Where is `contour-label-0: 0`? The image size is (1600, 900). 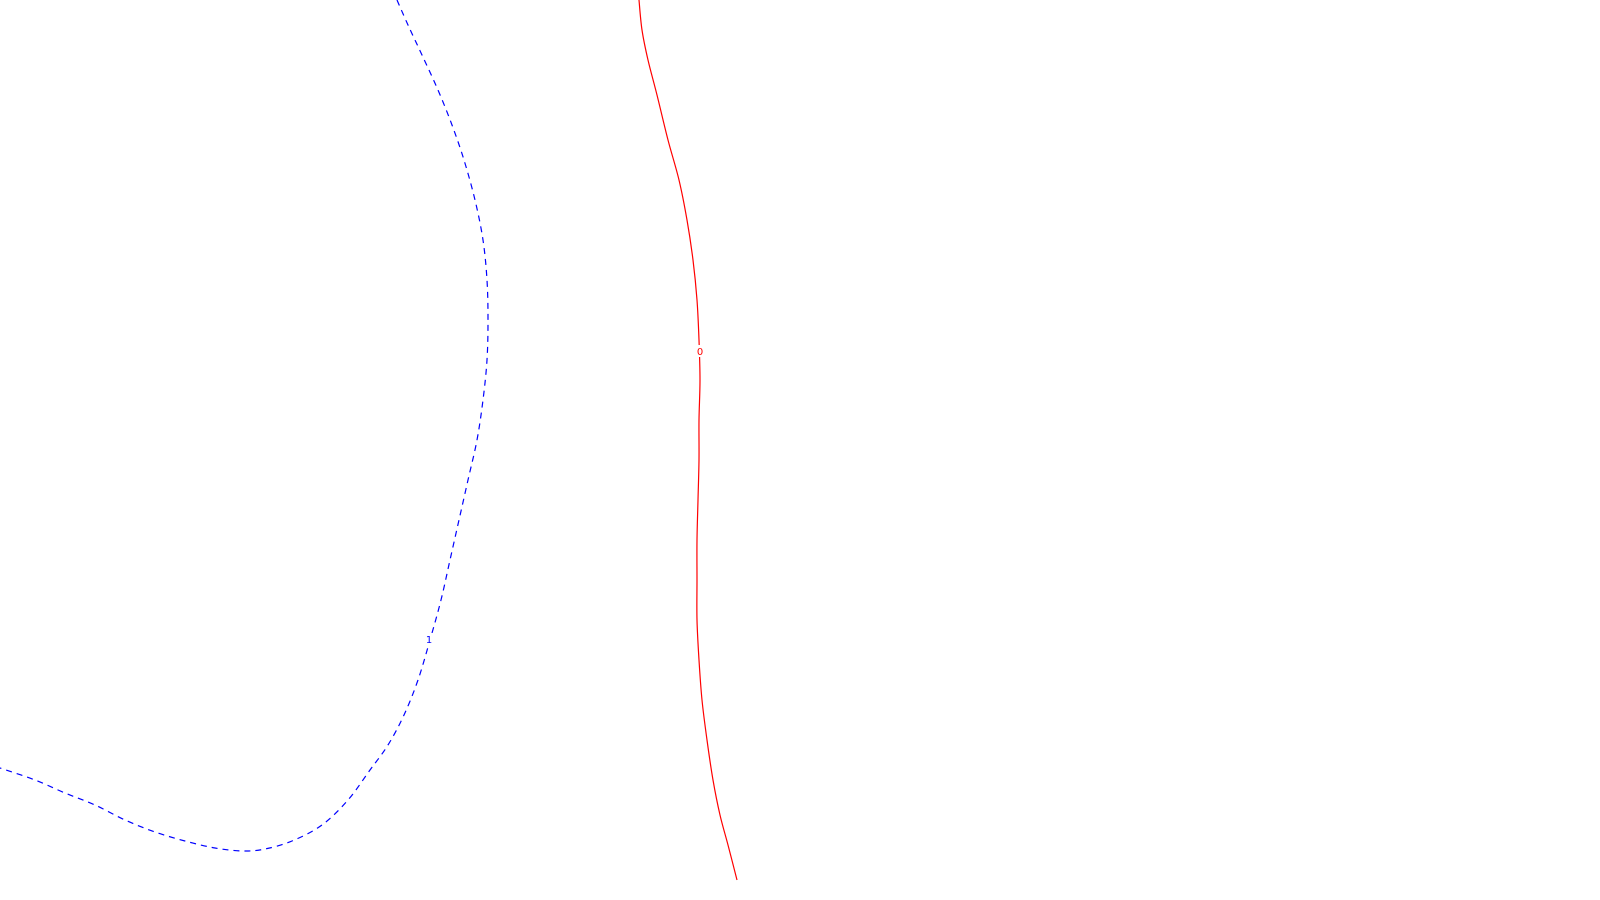 contour-label-0: 0 is located at coordinates (700, 352).